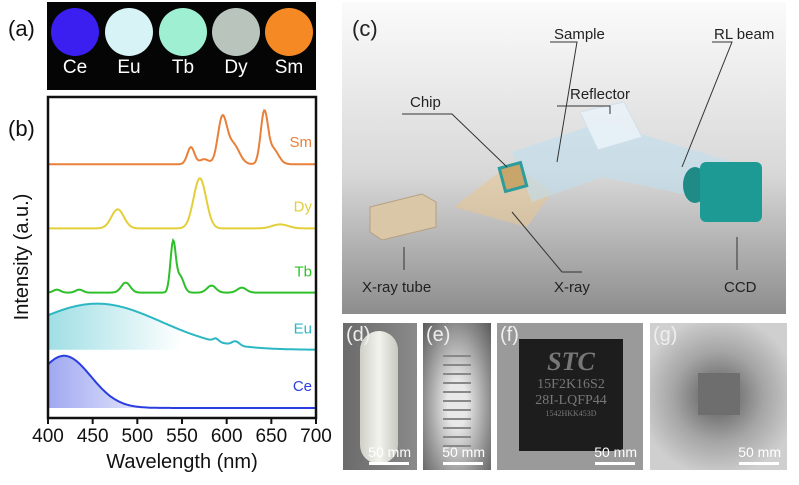  What do you see at coordinates (182, 436) in the screenshot?
I see `x-tick-label: 550` at bounding box center [182, 436].